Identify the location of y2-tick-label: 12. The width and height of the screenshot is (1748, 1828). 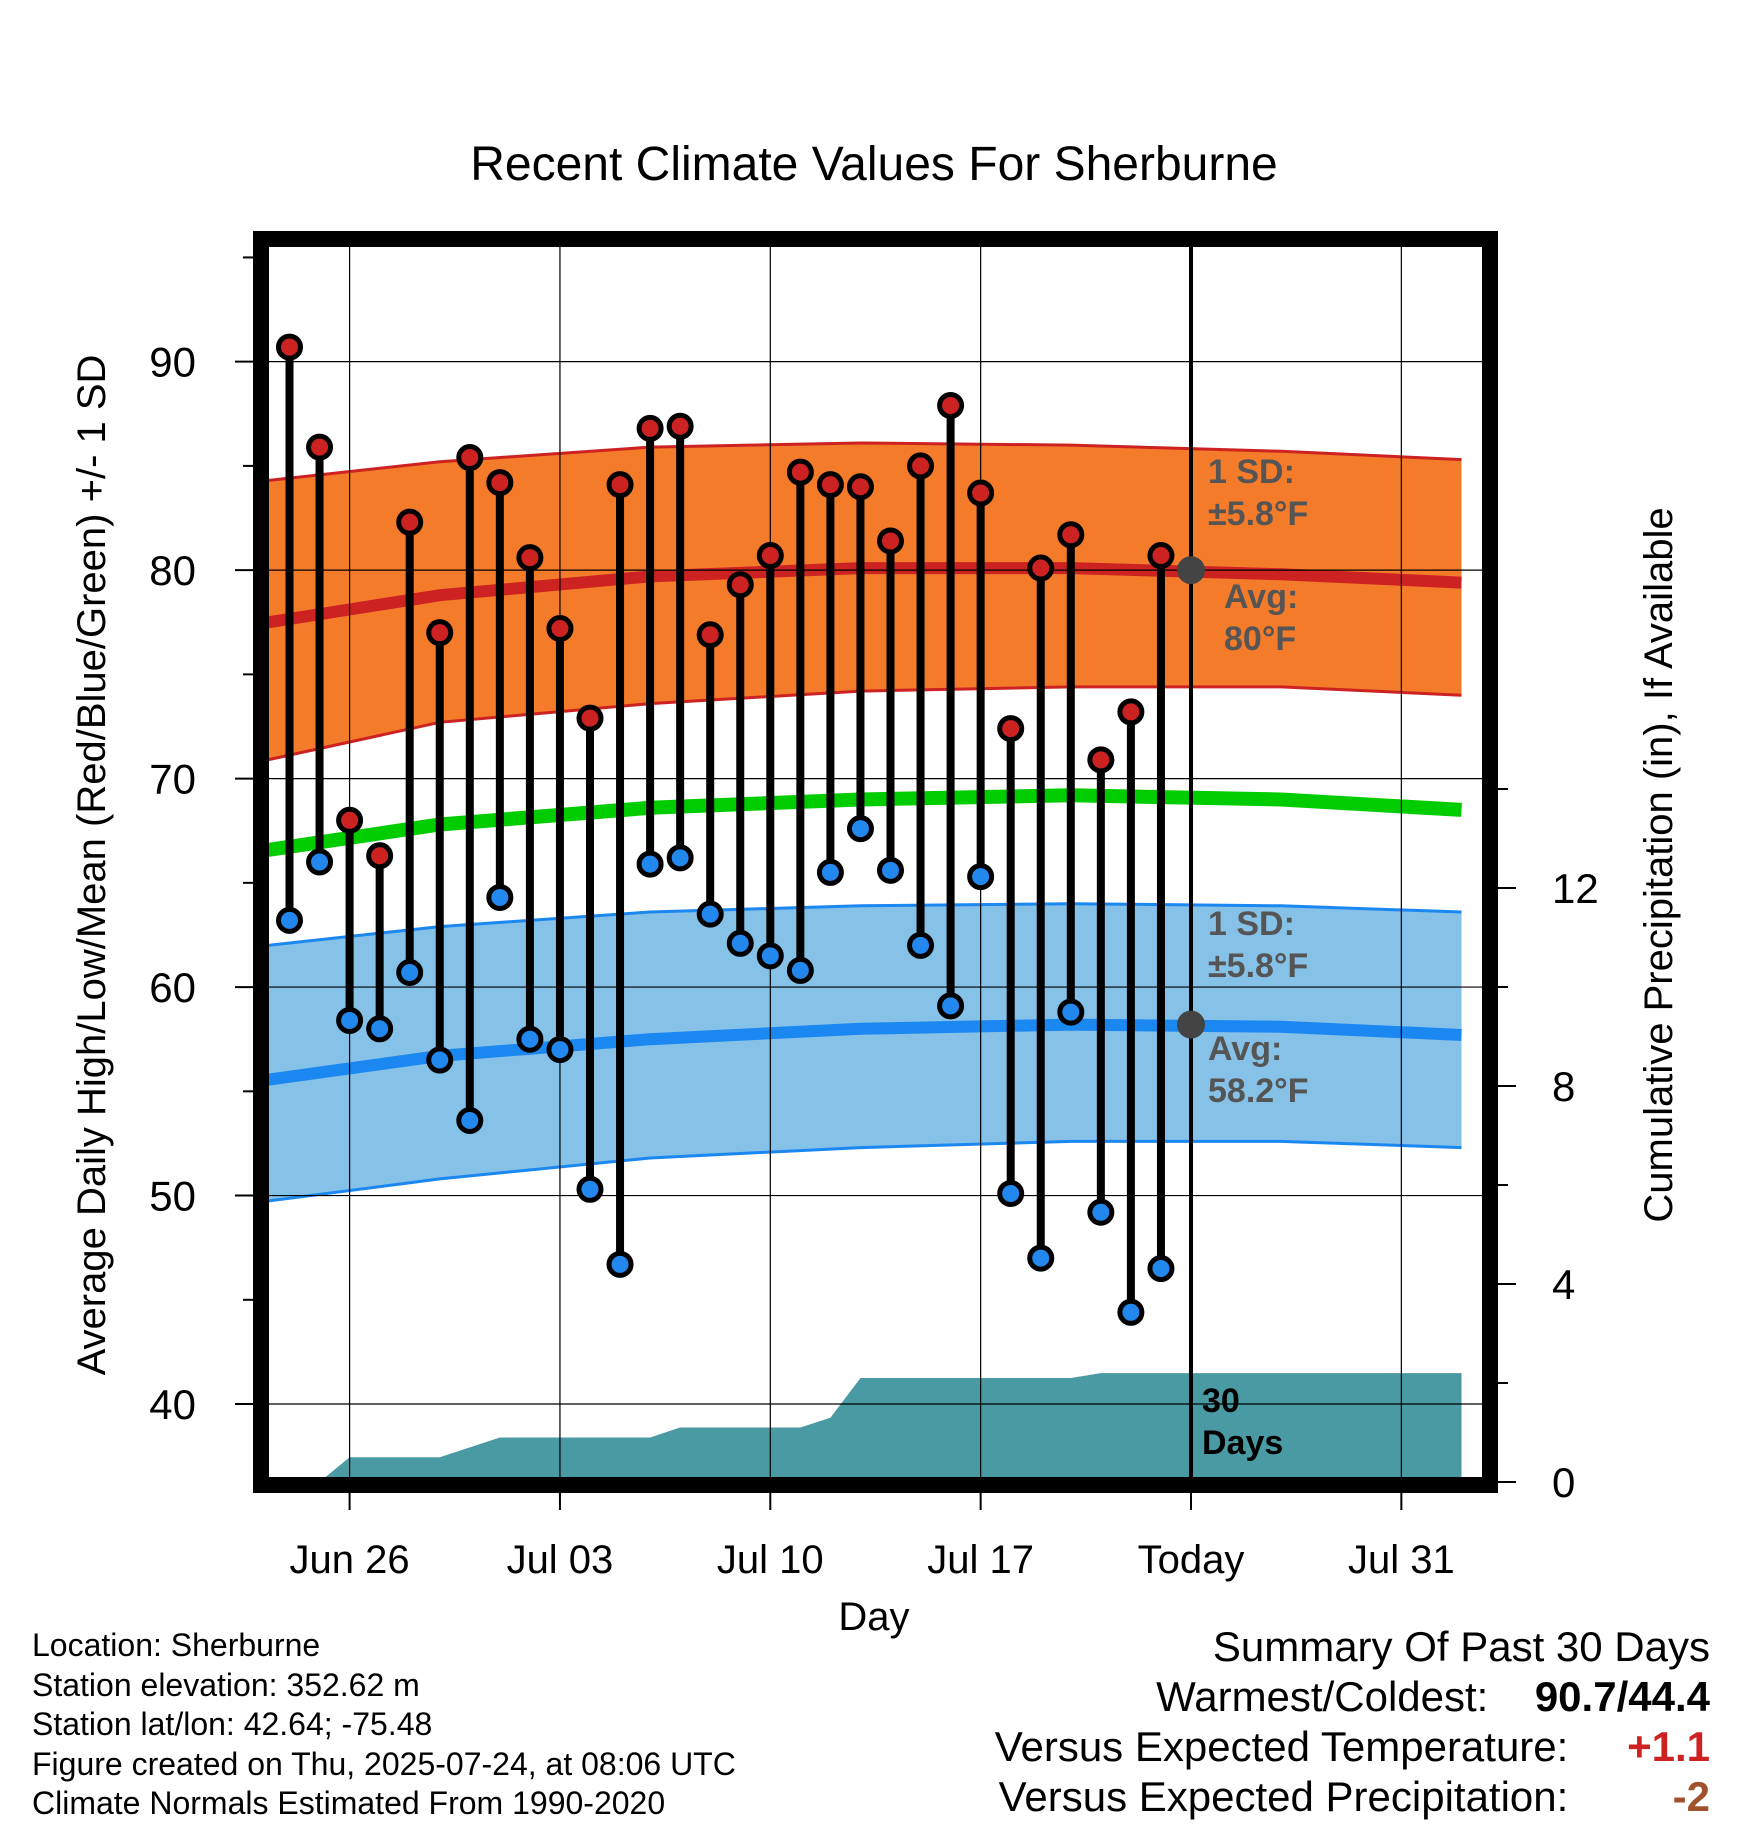
(1575, 888).